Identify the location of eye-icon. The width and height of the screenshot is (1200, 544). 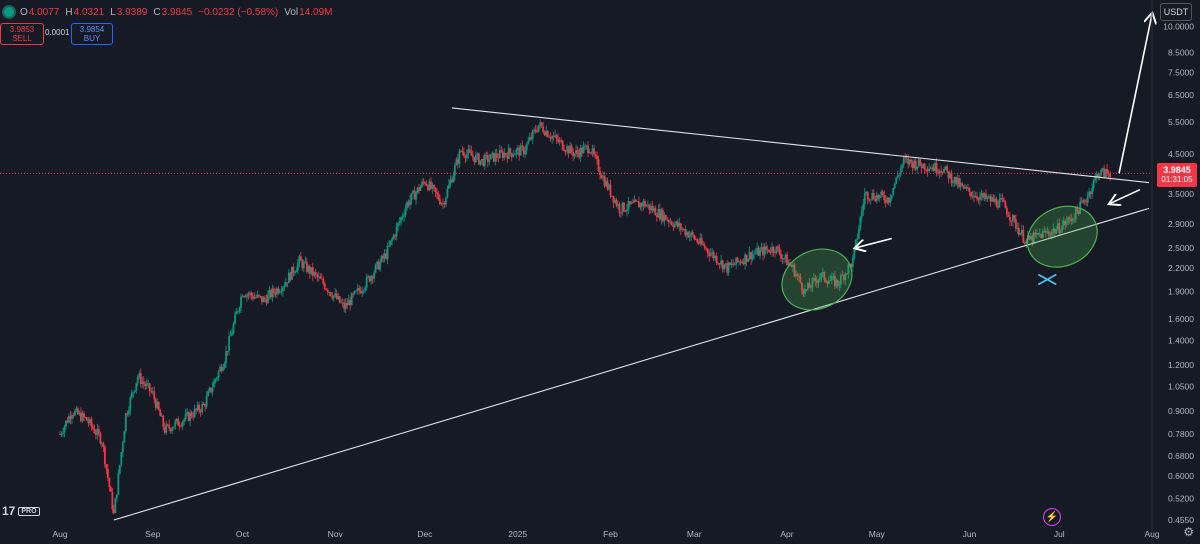
(9, 12).